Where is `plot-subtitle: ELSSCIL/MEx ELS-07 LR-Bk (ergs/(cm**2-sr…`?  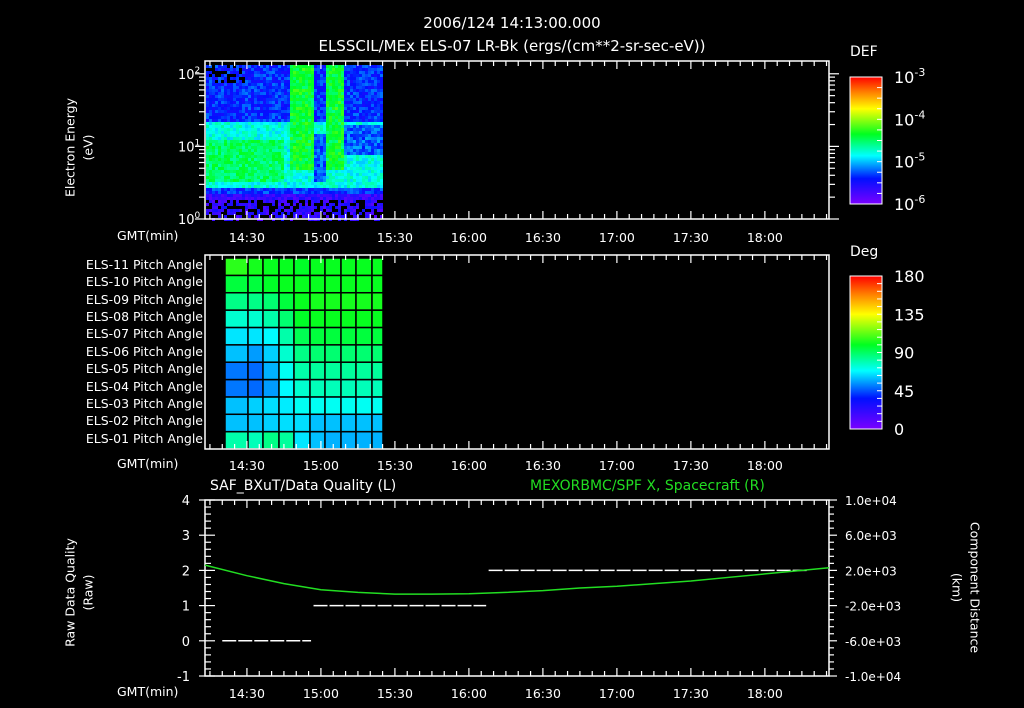 plot-subtitle: ELSSCIL/MEx ELS-07 LR-Bk (ergs/(cm**2-sr… is located at coordinates (512, 46).